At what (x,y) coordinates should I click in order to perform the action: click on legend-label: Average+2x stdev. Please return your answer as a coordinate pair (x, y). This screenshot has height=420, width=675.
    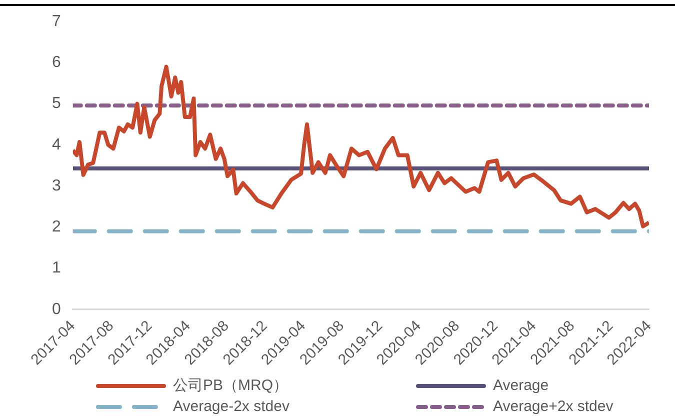
    Looking at the image, I should click on (553, 406).